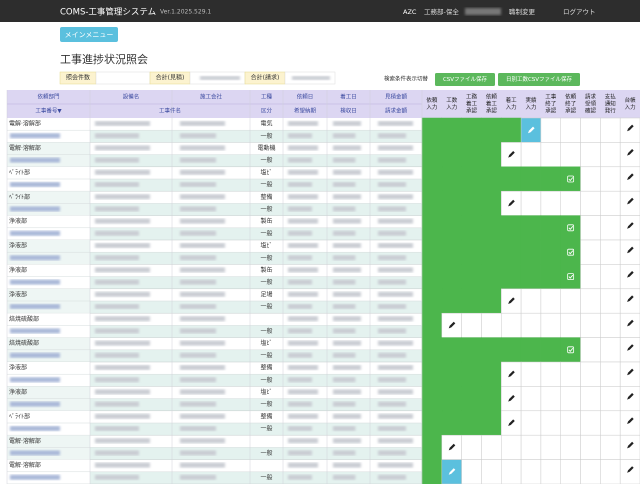 The image size is (640, 484). I want to click on kind: 足場, so click(266, 294).